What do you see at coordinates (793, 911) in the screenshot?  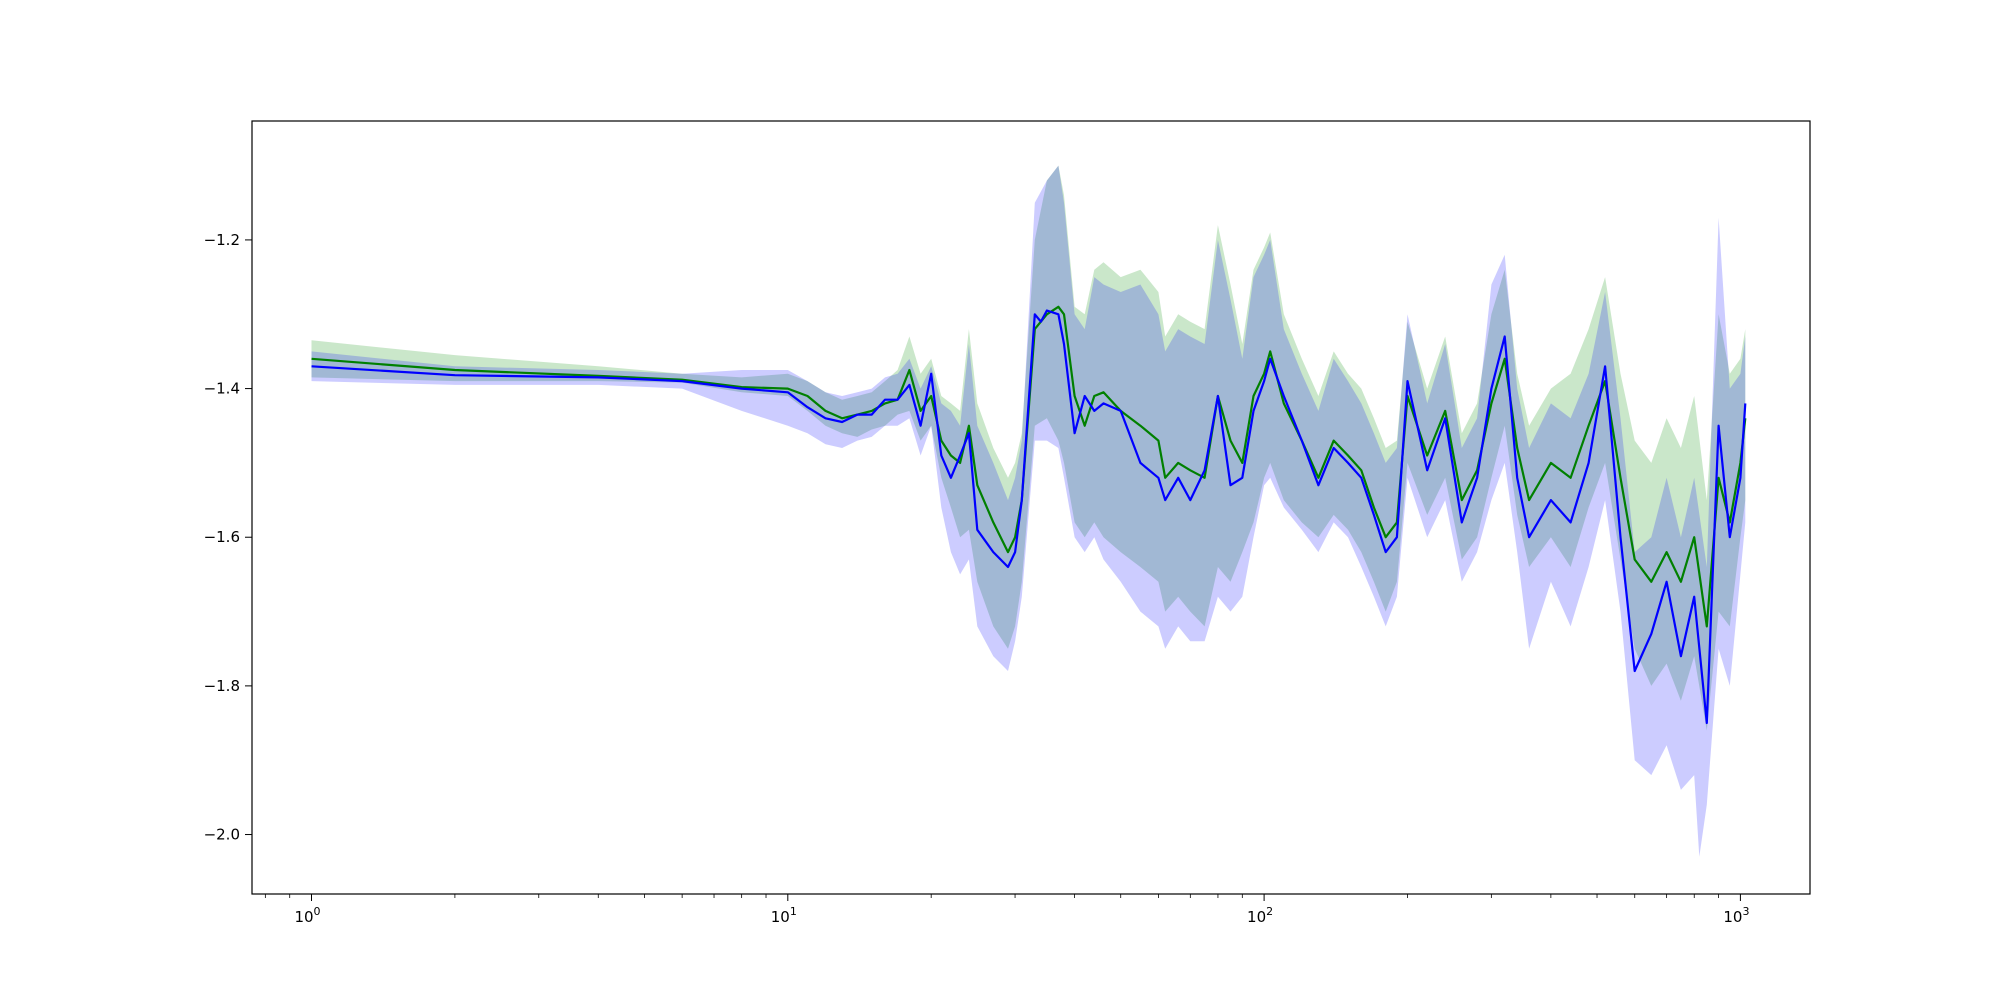 I see `x-tick-exponent: 1` at bounding box center [793, 911].